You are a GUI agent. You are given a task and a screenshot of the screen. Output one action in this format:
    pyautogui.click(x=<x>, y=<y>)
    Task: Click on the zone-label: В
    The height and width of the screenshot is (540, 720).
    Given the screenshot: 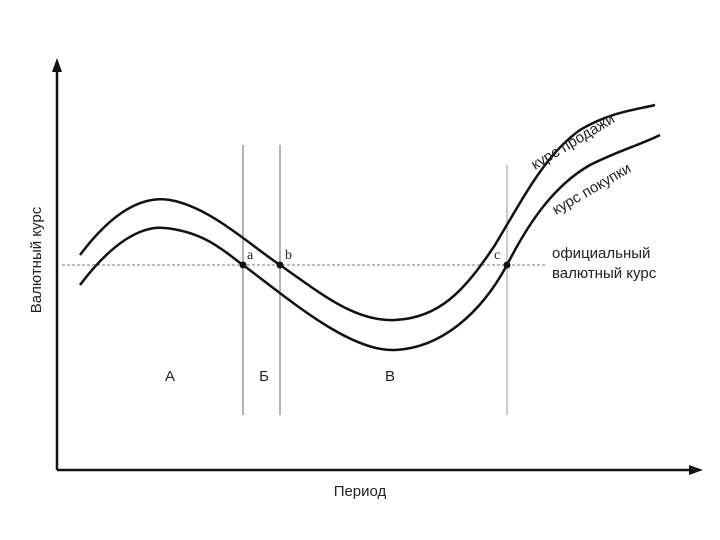 What is the action you would take?
    pyautogui.click(x=390, y=376)
    